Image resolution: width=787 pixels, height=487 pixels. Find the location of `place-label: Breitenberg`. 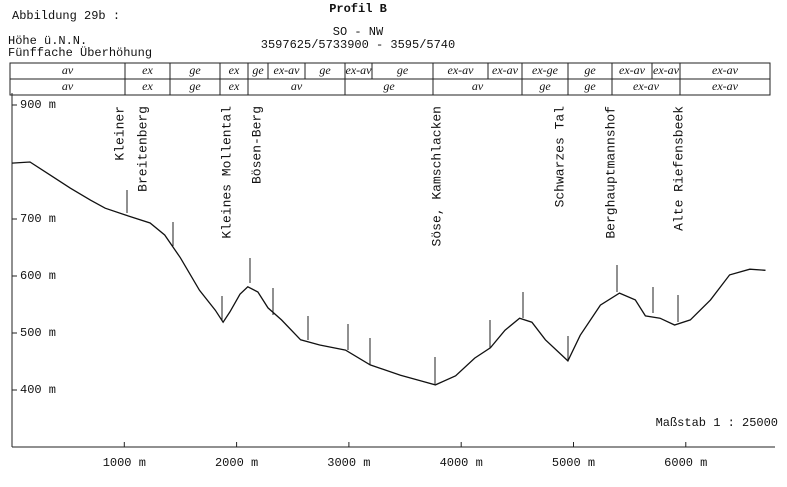

place-label: Breitenberg is located at coordinates (142, 149).